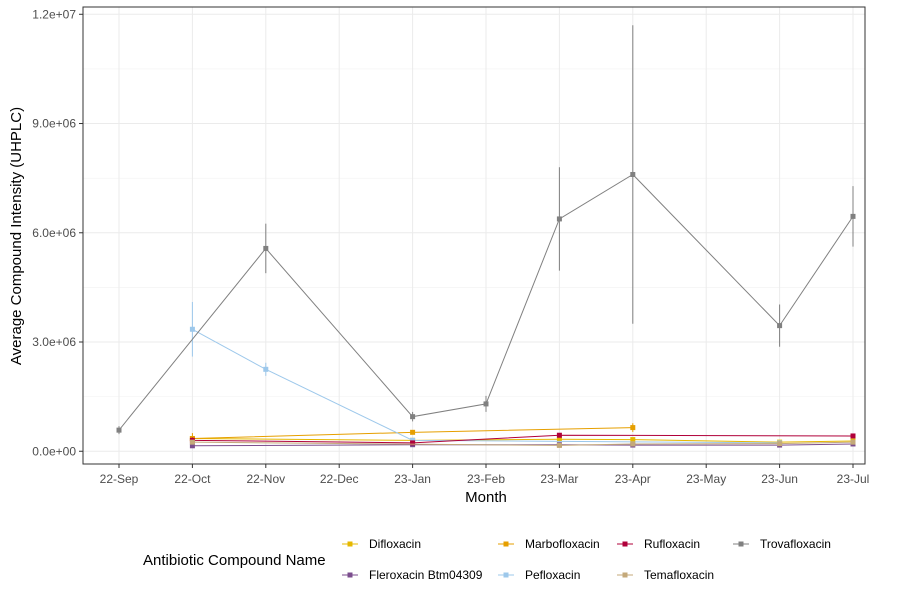  I want to click on legend-item: Difloxacin, so click(381, 544).